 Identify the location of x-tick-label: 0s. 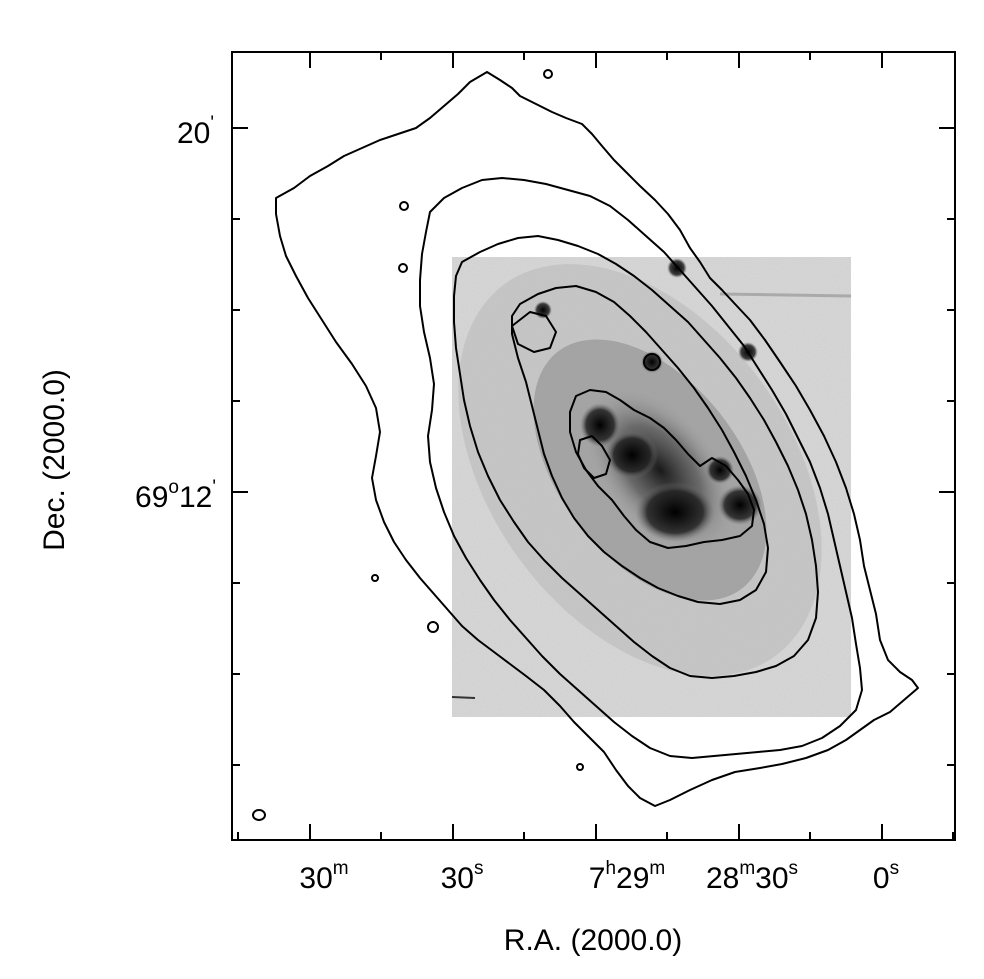
(886, 876).